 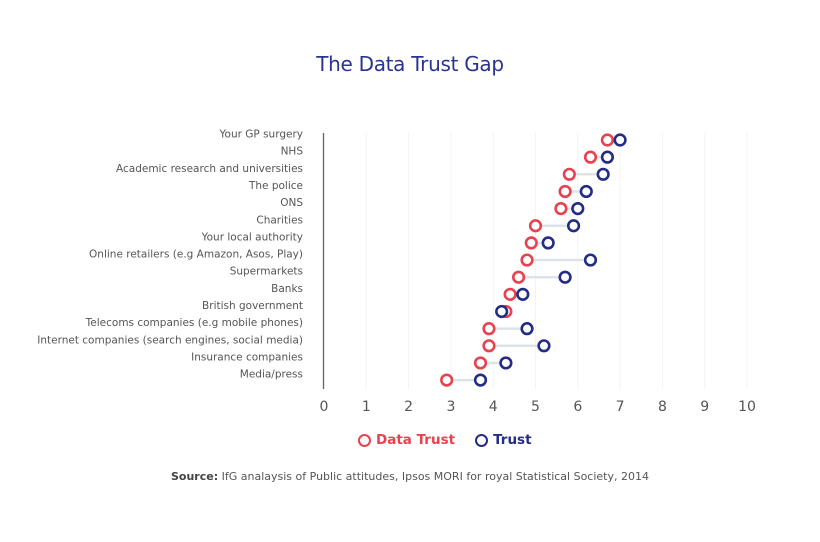 What do you see at coordinates (292, 152) in the screenshot?
I see `category-label: NHS` at bounding box center [292, 152].